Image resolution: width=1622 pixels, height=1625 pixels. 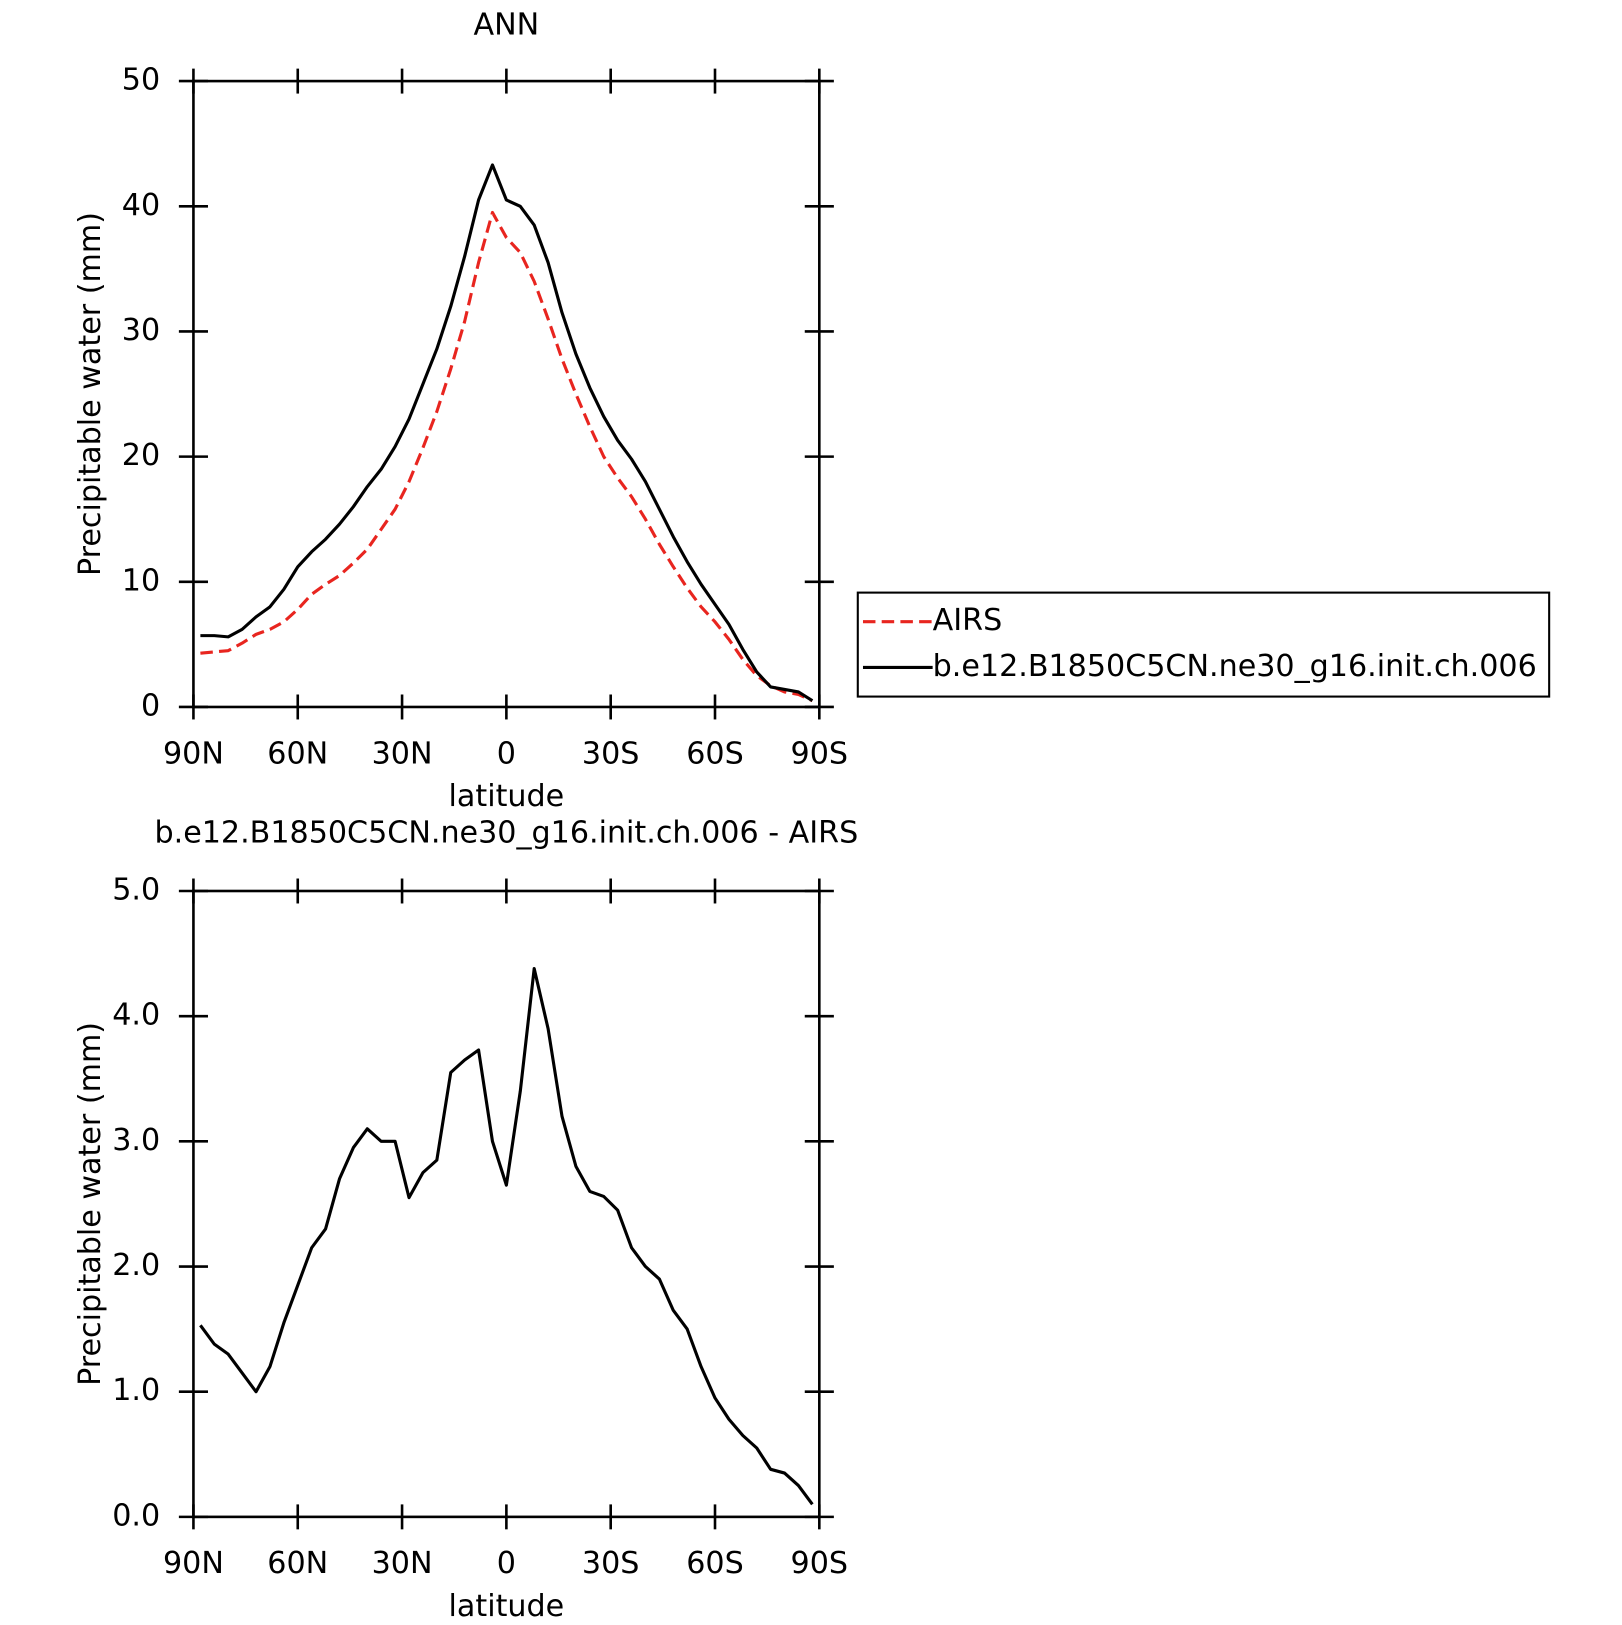 I want to click on y-tick-label: 2.0, so click(x=136, y=1265).